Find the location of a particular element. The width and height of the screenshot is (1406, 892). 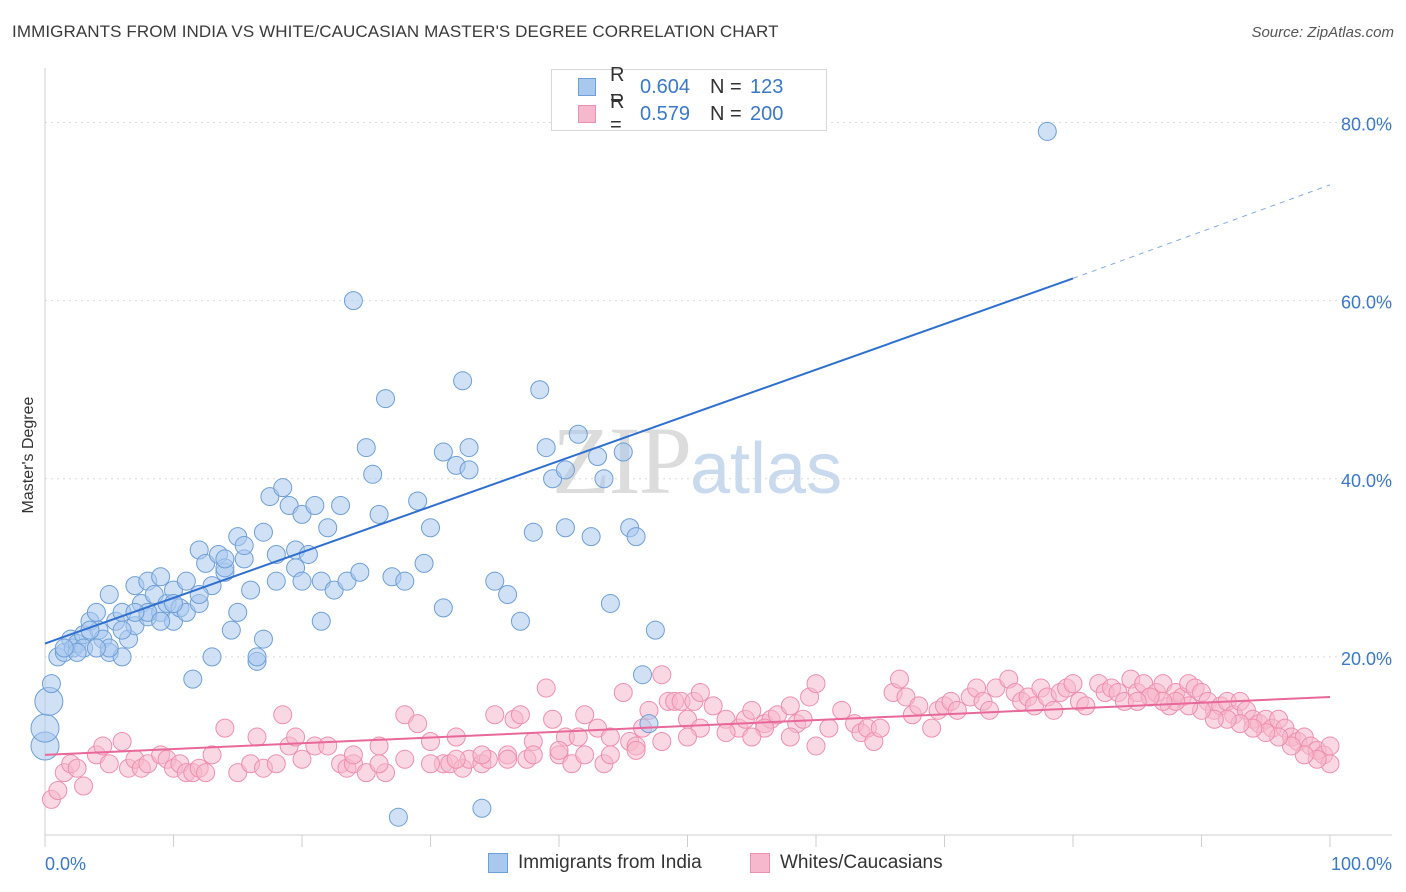

y-tick-label: 60.0% is located at coordinates (1366, 303).